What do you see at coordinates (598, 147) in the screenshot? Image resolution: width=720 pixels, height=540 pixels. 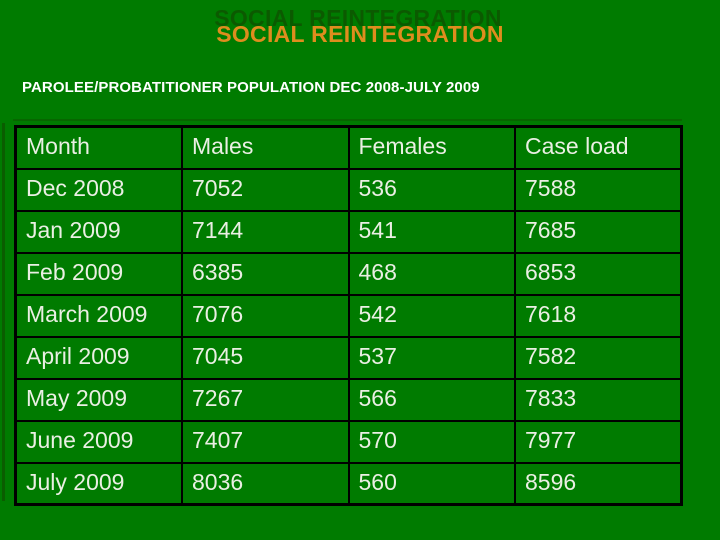 I see `column-header-caseload: Case load` at bounding box center [598, 147].